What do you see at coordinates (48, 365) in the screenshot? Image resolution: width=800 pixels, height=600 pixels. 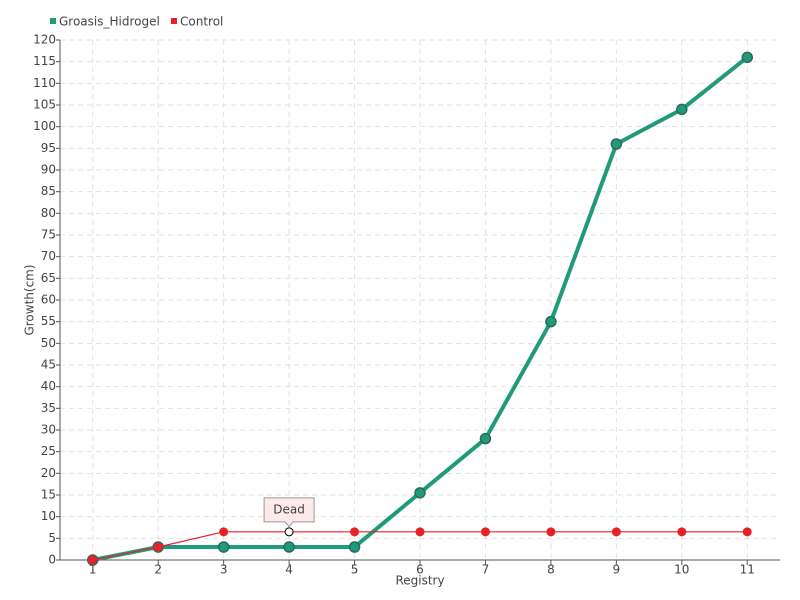 I see `y-tick-label: 45` at bounding box center [48, 365].